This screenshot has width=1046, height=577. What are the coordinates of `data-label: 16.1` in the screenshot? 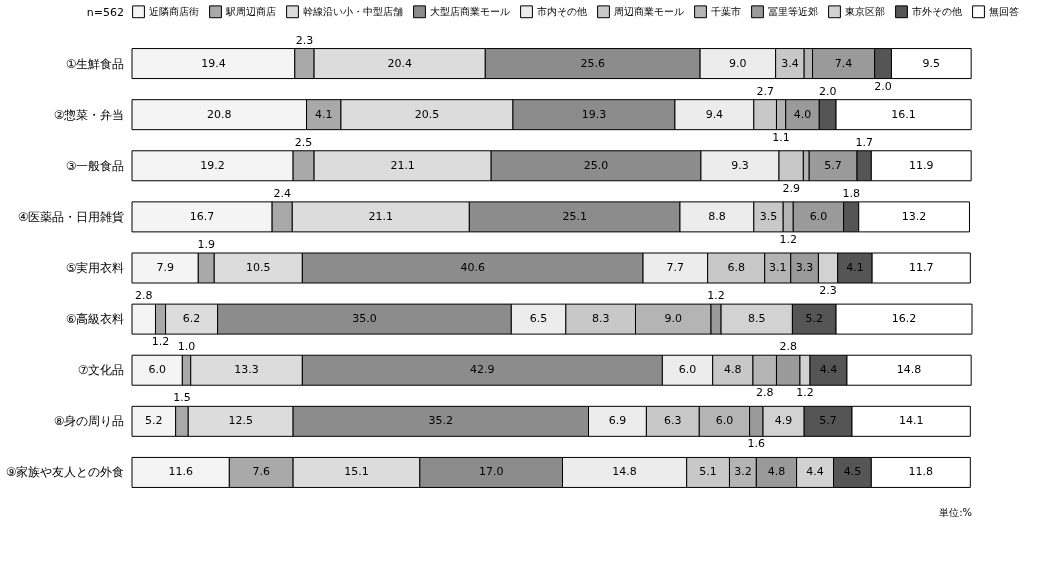 It's located at (903, 114).